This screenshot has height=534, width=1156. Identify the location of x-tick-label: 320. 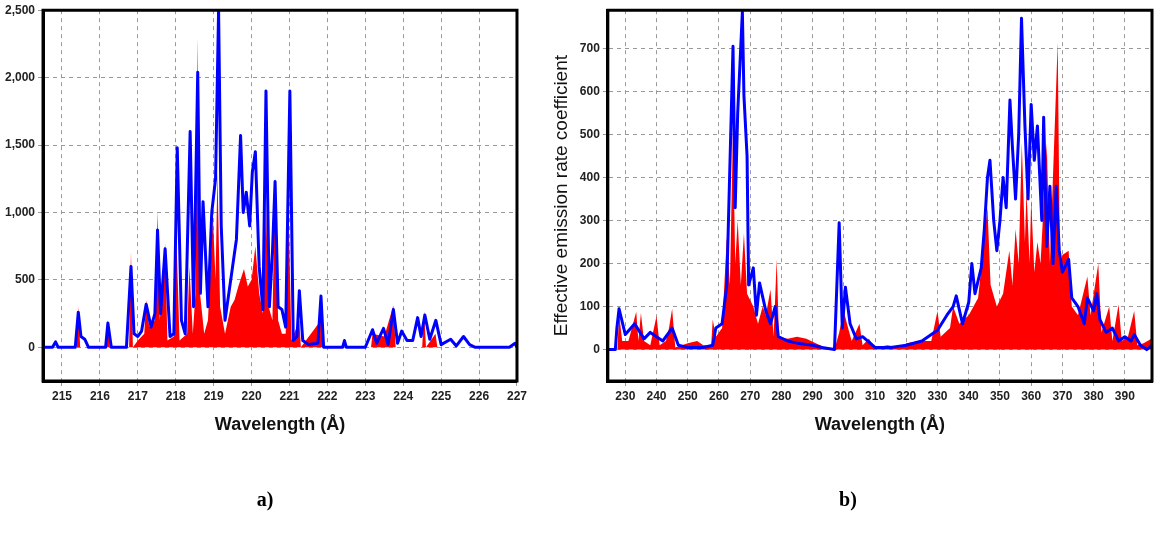
(906, 395).